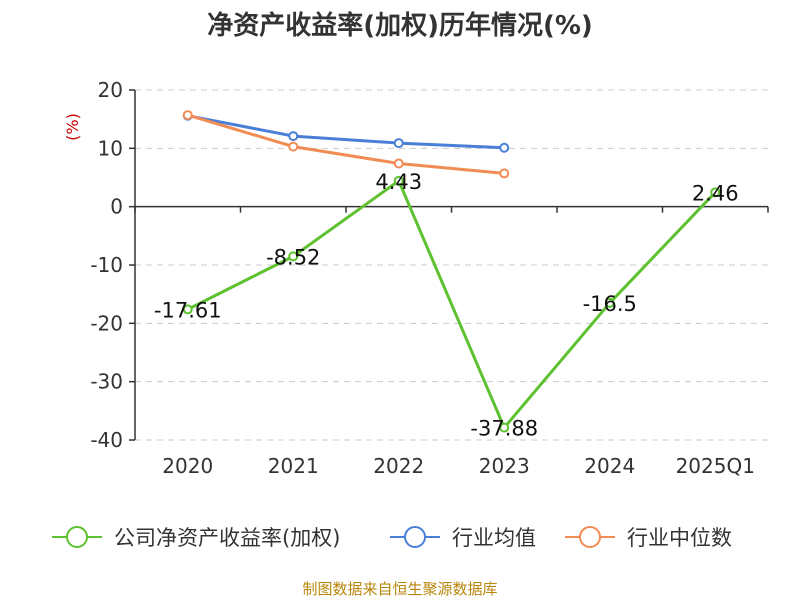 Image resolution: width=800 pixels, height=600 pixels. Describe the element at coordinates (110, 148) in the screenshot. I see `y-tick-label-1: 10` at that location.